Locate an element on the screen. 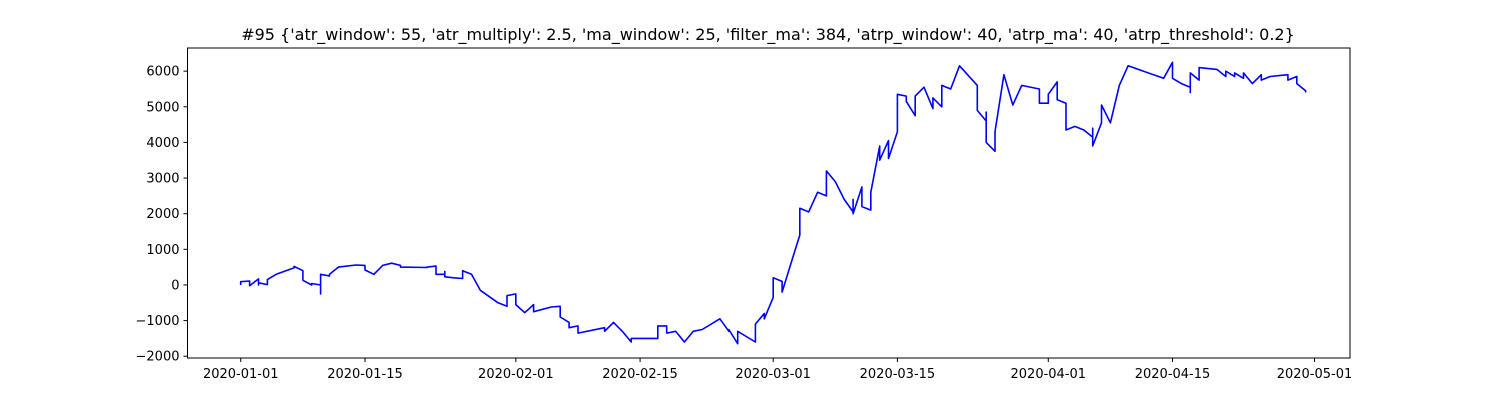  y-tick-label: 2000 is located at coordinates (162, 214).